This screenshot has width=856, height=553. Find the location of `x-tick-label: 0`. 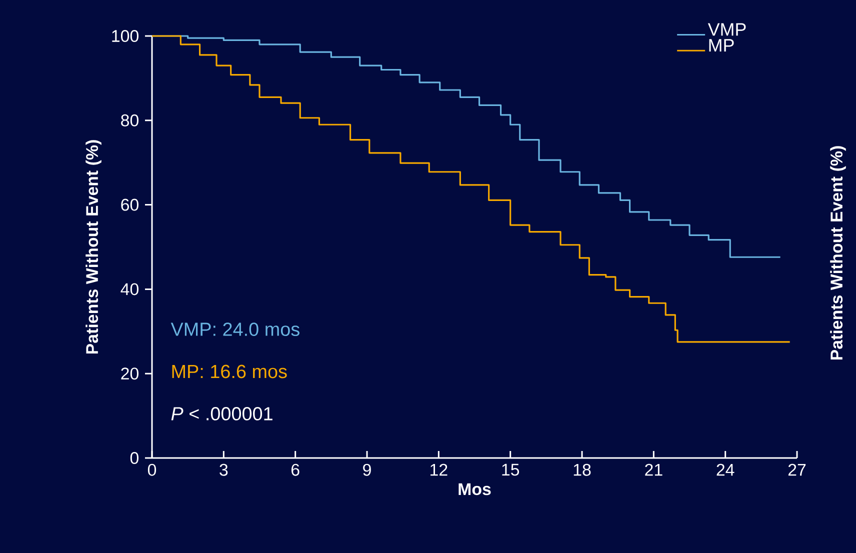

x-tick-label: 0 is located at coordinates (152, 470).